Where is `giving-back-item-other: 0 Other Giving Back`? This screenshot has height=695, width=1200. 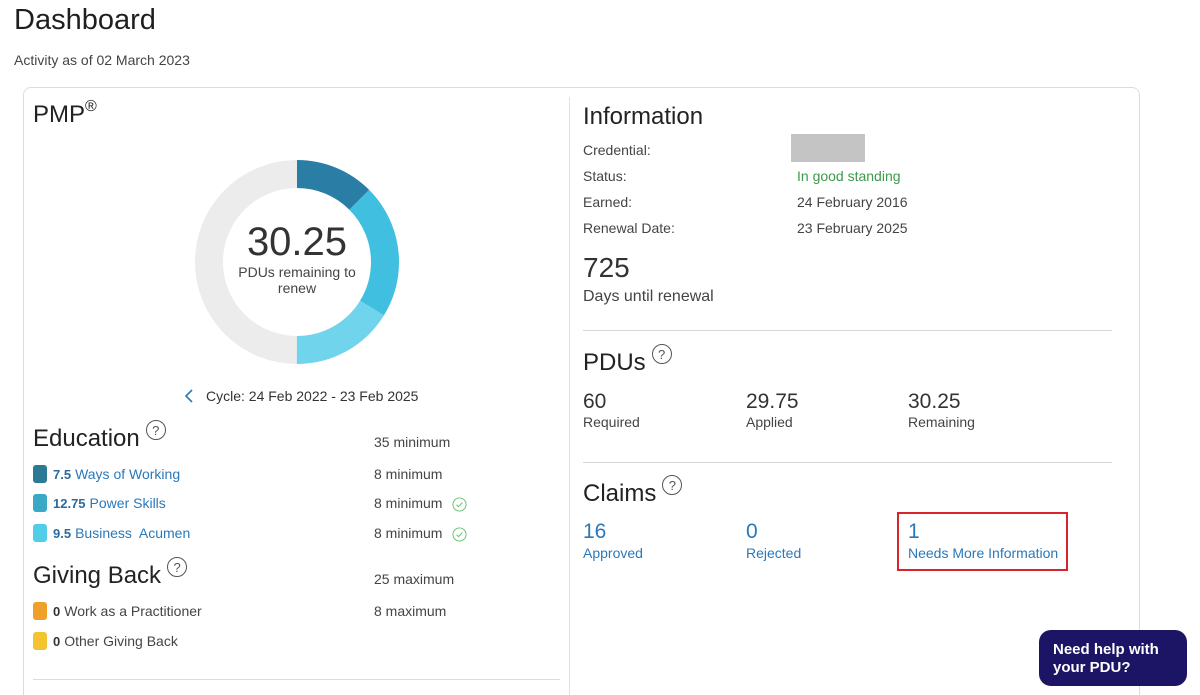
giving-back-item-other: 0 Other Giving Back is located at coordinates (105, 641).